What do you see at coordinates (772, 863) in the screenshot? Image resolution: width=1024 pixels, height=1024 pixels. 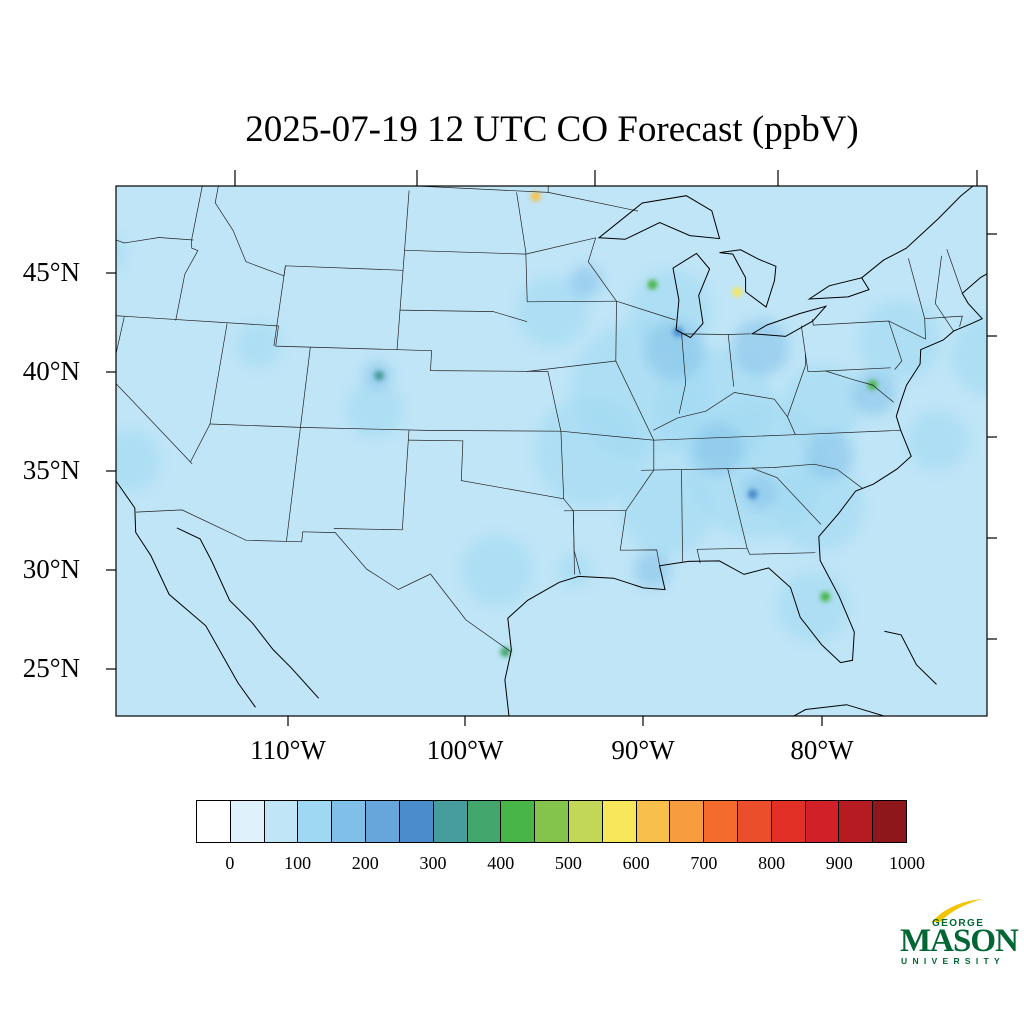 I see `colorbar-label: 800` at bounding box center [772, 863].